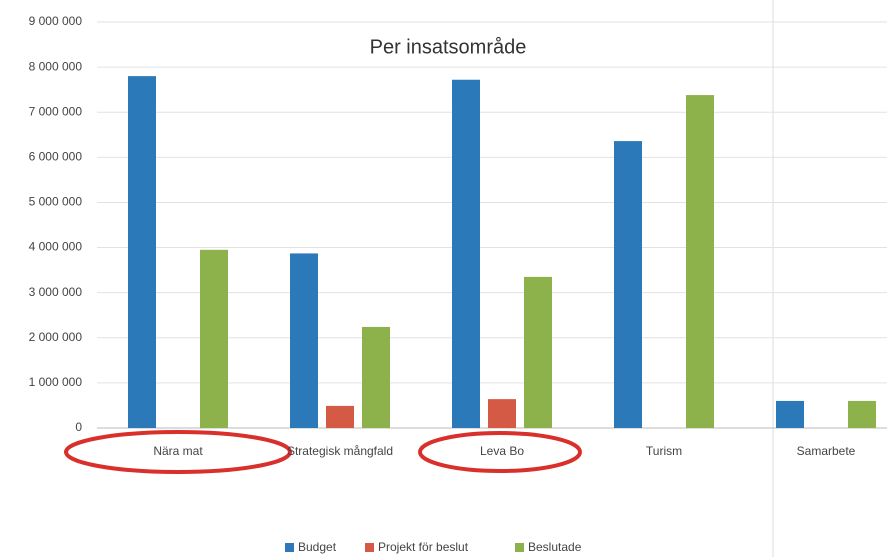 The height and width of the screenshot is (557, 887). Describe the element at coordinates (317, 547) in the screenshot. I see `legend-label: Budget` at that location.